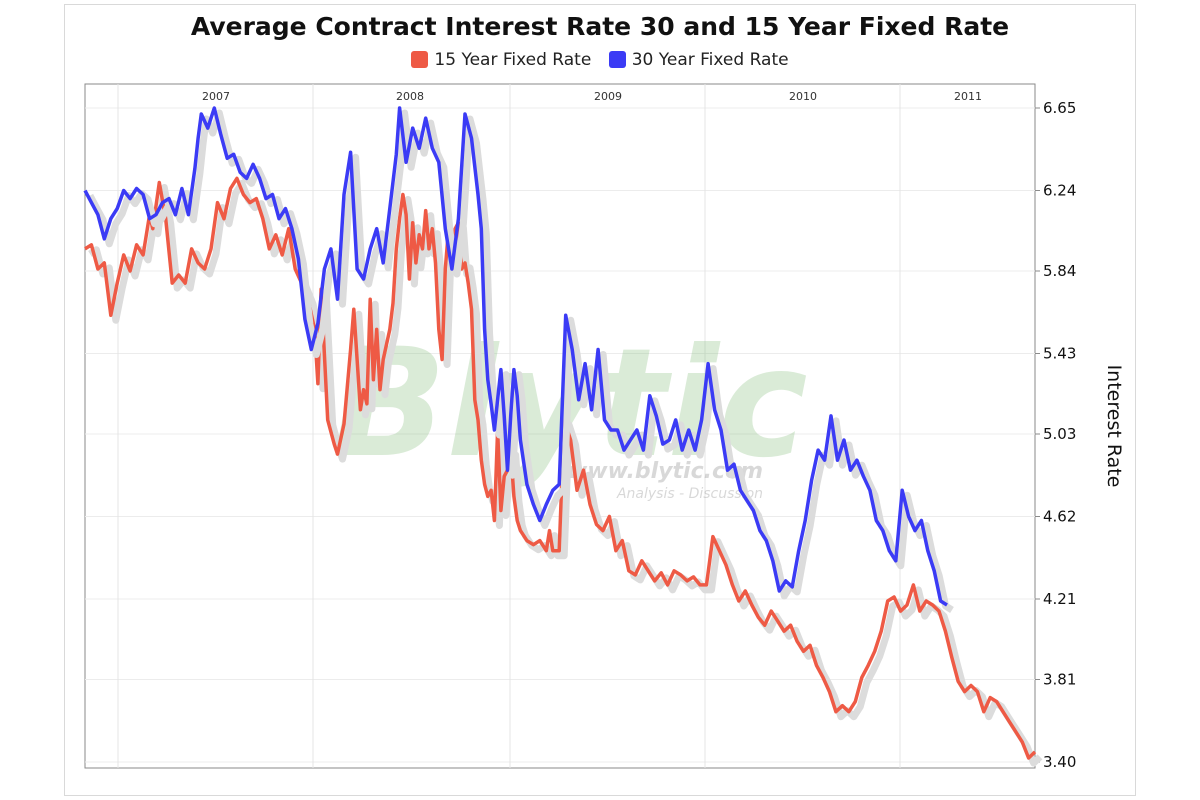  Describe the element at coordinates (1059, 599) in the screenshot. I see `y-tick-label: 4.21` at that location.